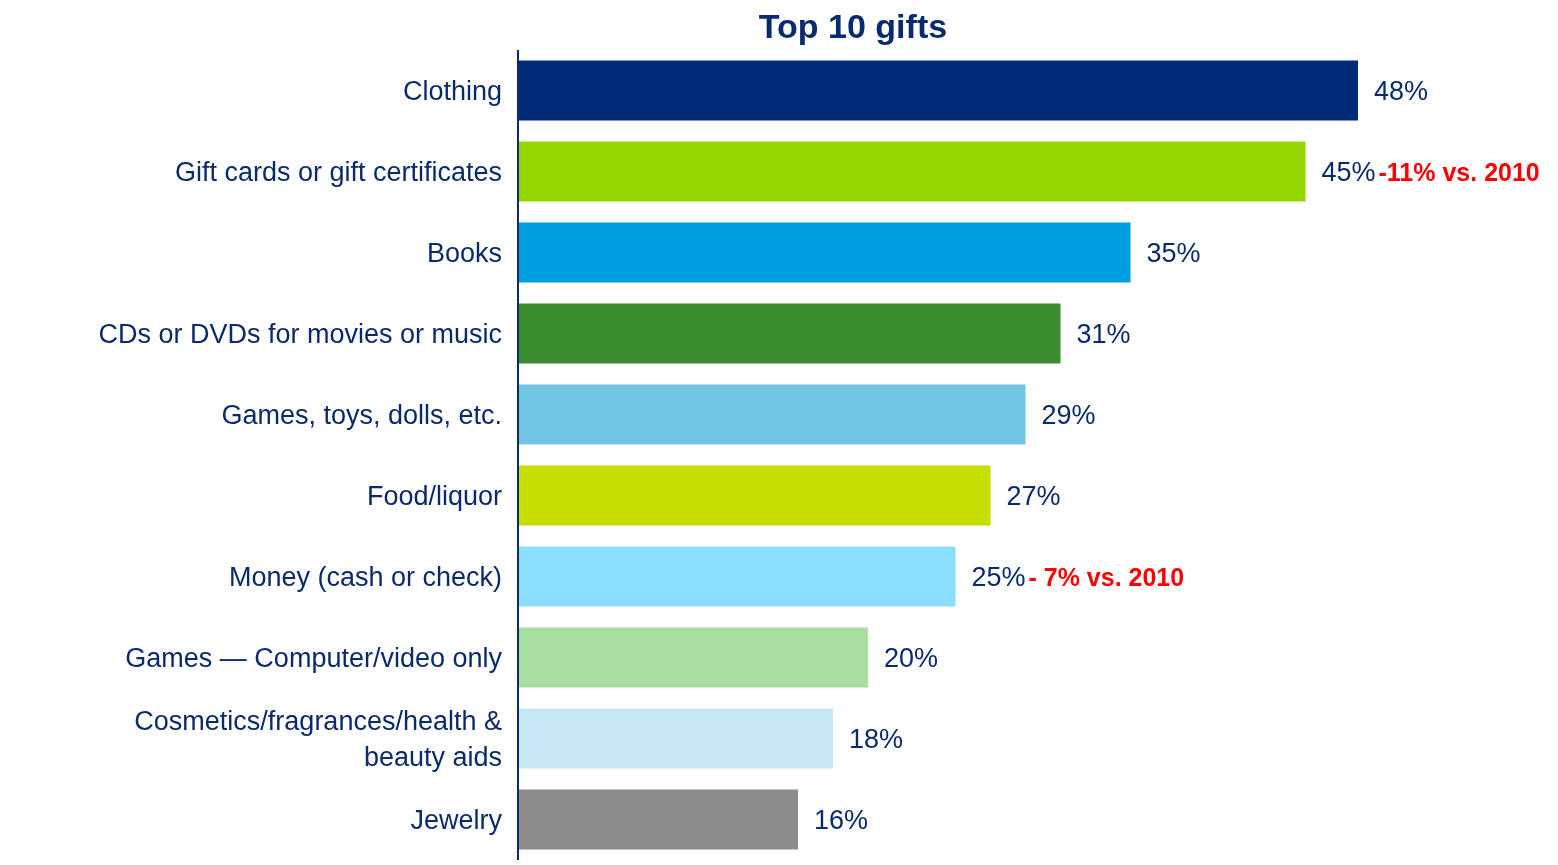 This screenshot has height=865, width=1558. Describe the element at coordinates (1106, 576) in the screenshot. I see `annotation: - 7% vs. 2010` at that location.